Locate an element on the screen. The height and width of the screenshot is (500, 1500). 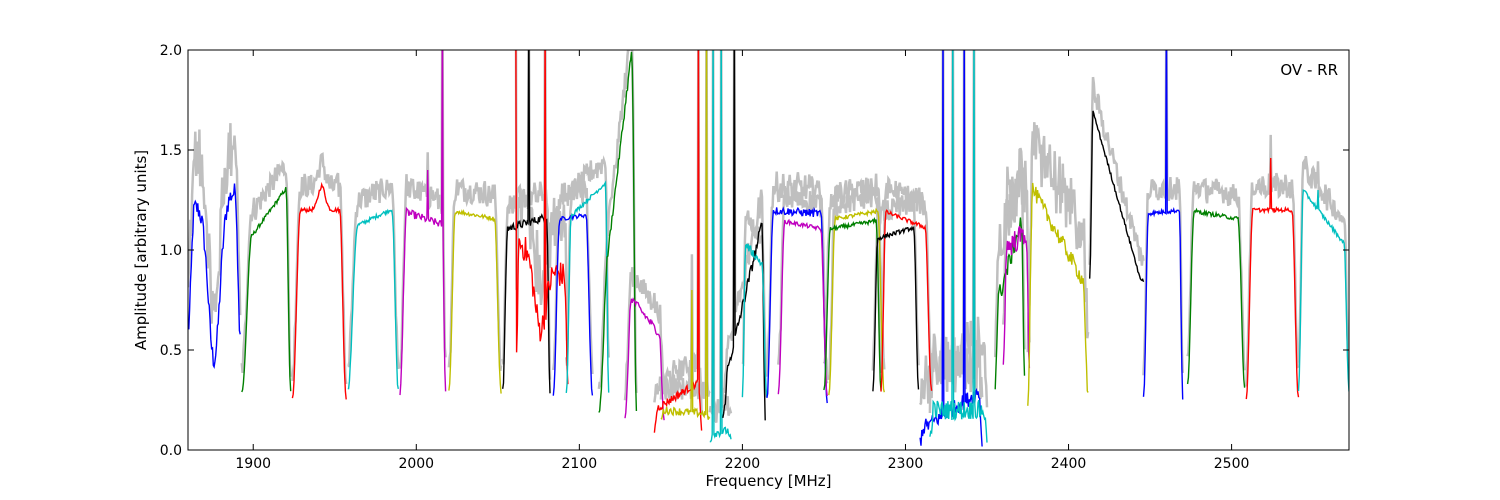
x-tick-label: 2500 is located at coordinates (1232, 464).